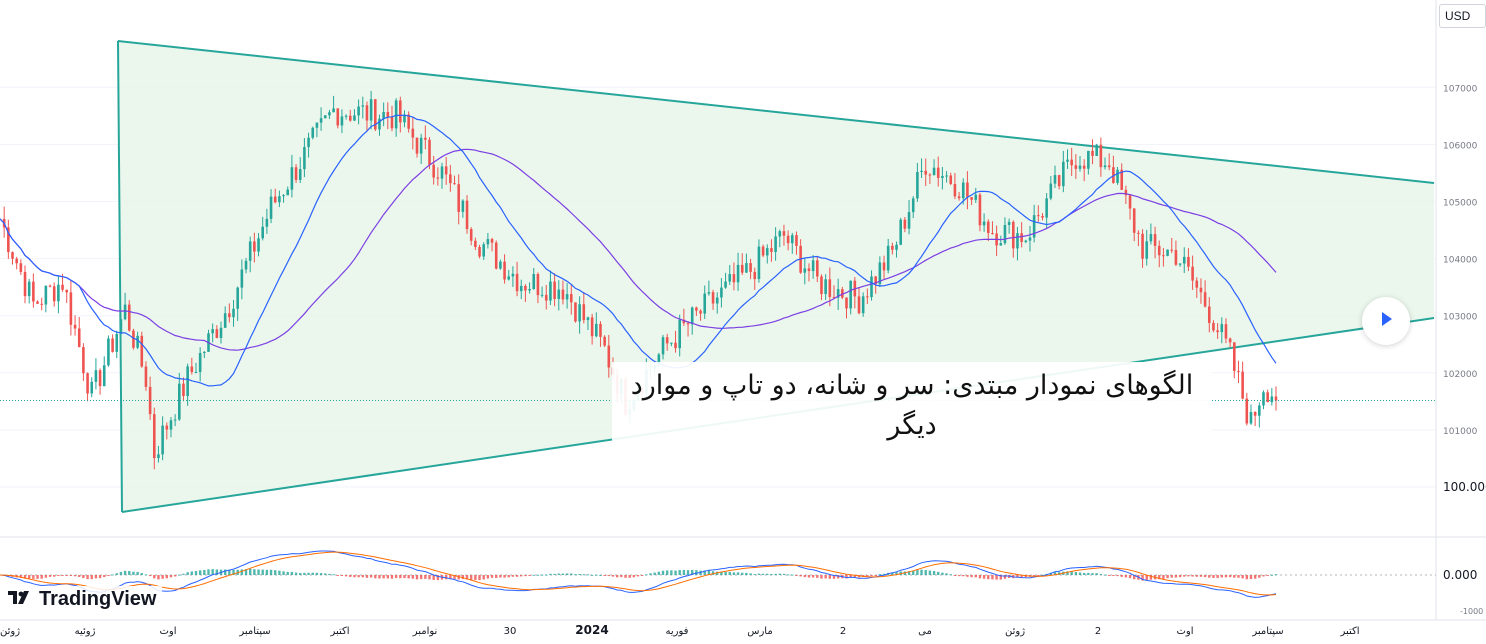 This screenshot has height=644, width=1486. I want to click on macd-pane, so click(718, 574).